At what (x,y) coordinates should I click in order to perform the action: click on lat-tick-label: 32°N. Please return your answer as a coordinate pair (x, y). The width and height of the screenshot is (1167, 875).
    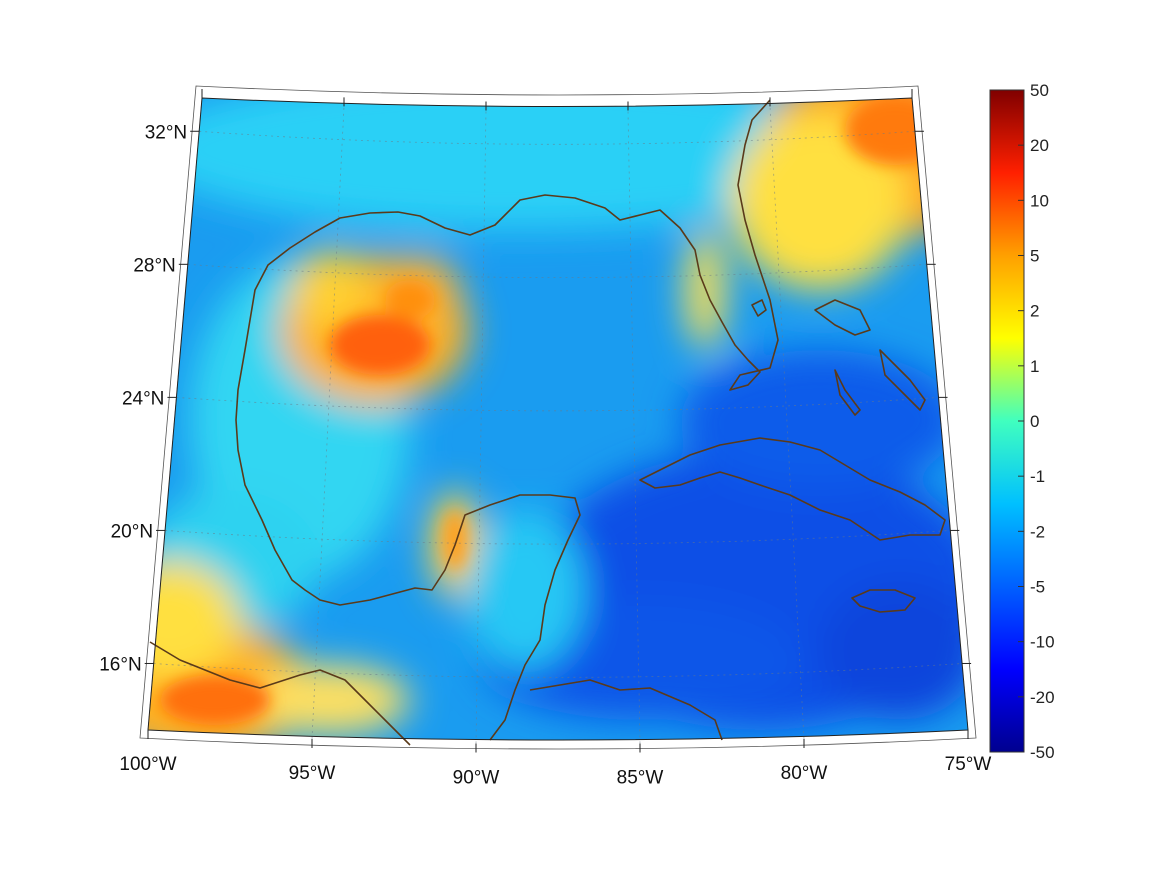
    Looking at the image, I should click on (166, 132).